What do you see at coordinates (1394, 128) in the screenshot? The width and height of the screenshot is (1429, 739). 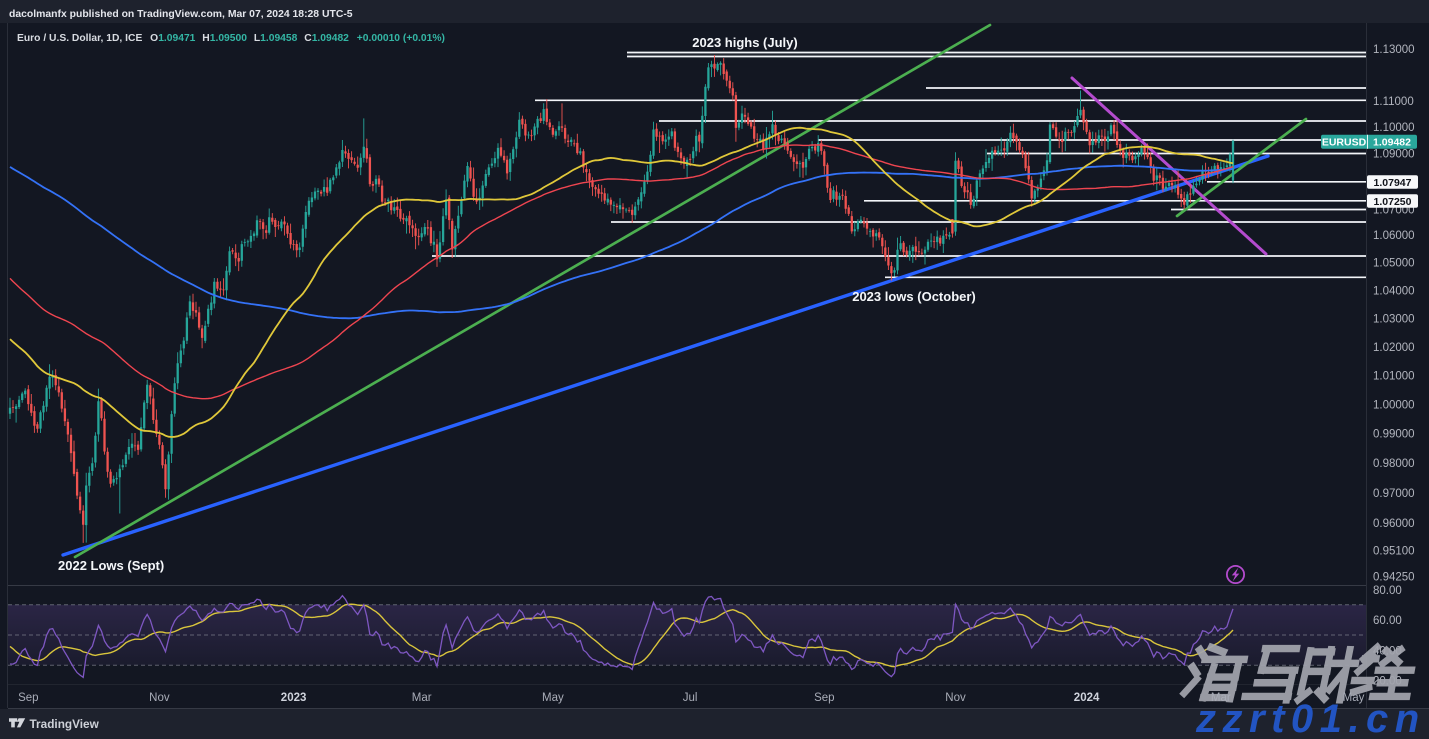 I see `svg-text: 1.10000` at bounding box center [1394, 128].